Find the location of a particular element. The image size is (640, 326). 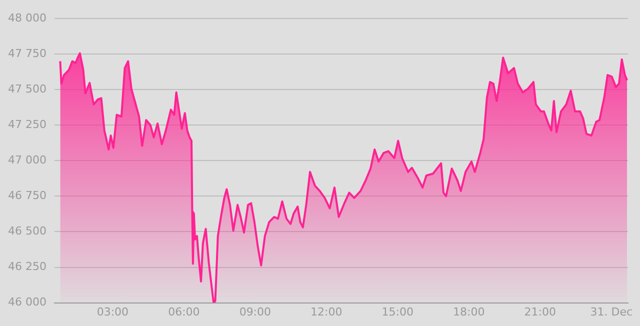

y-tick-label: 46 250 is located at coordinates (27, 267).